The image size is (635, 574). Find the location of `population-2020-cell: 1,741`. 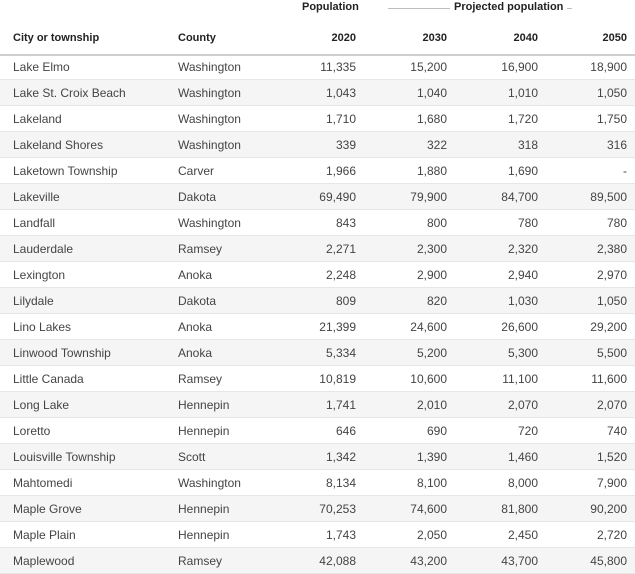

population-2020-cell: 1,741 is located at coordinates (340, 405).